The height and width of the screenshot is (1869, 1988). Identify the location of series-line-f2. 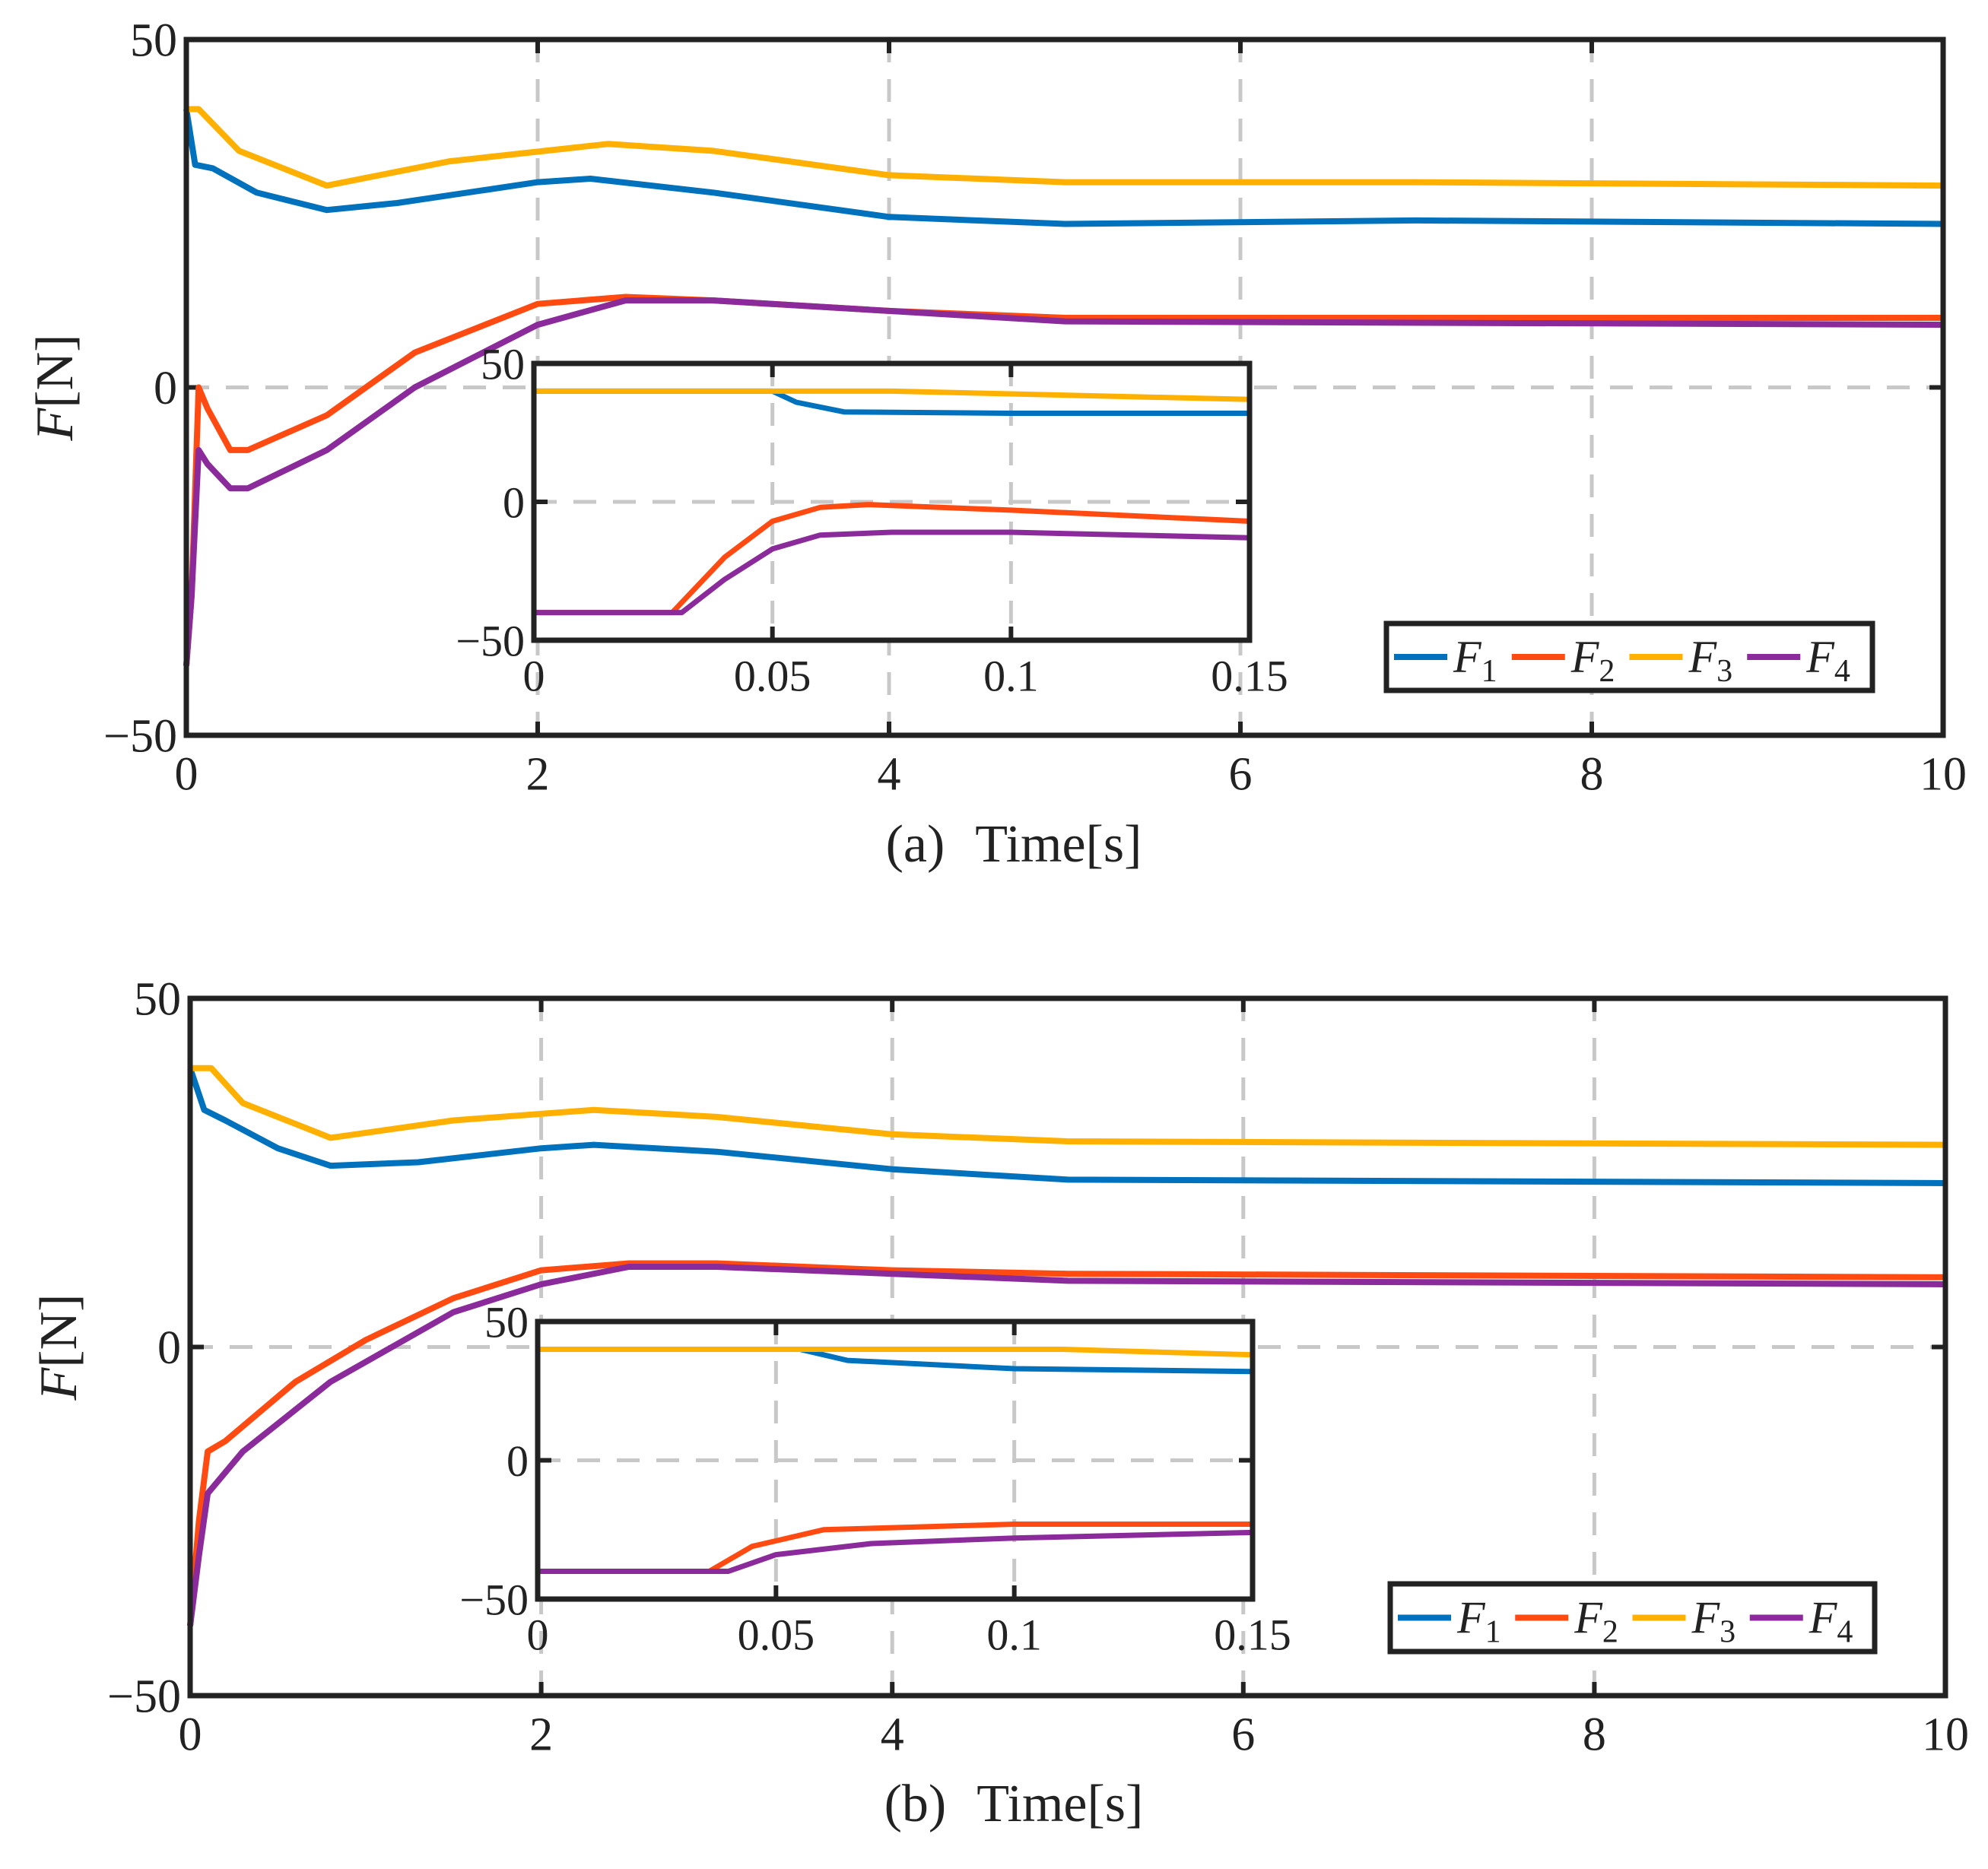
(892, 559).